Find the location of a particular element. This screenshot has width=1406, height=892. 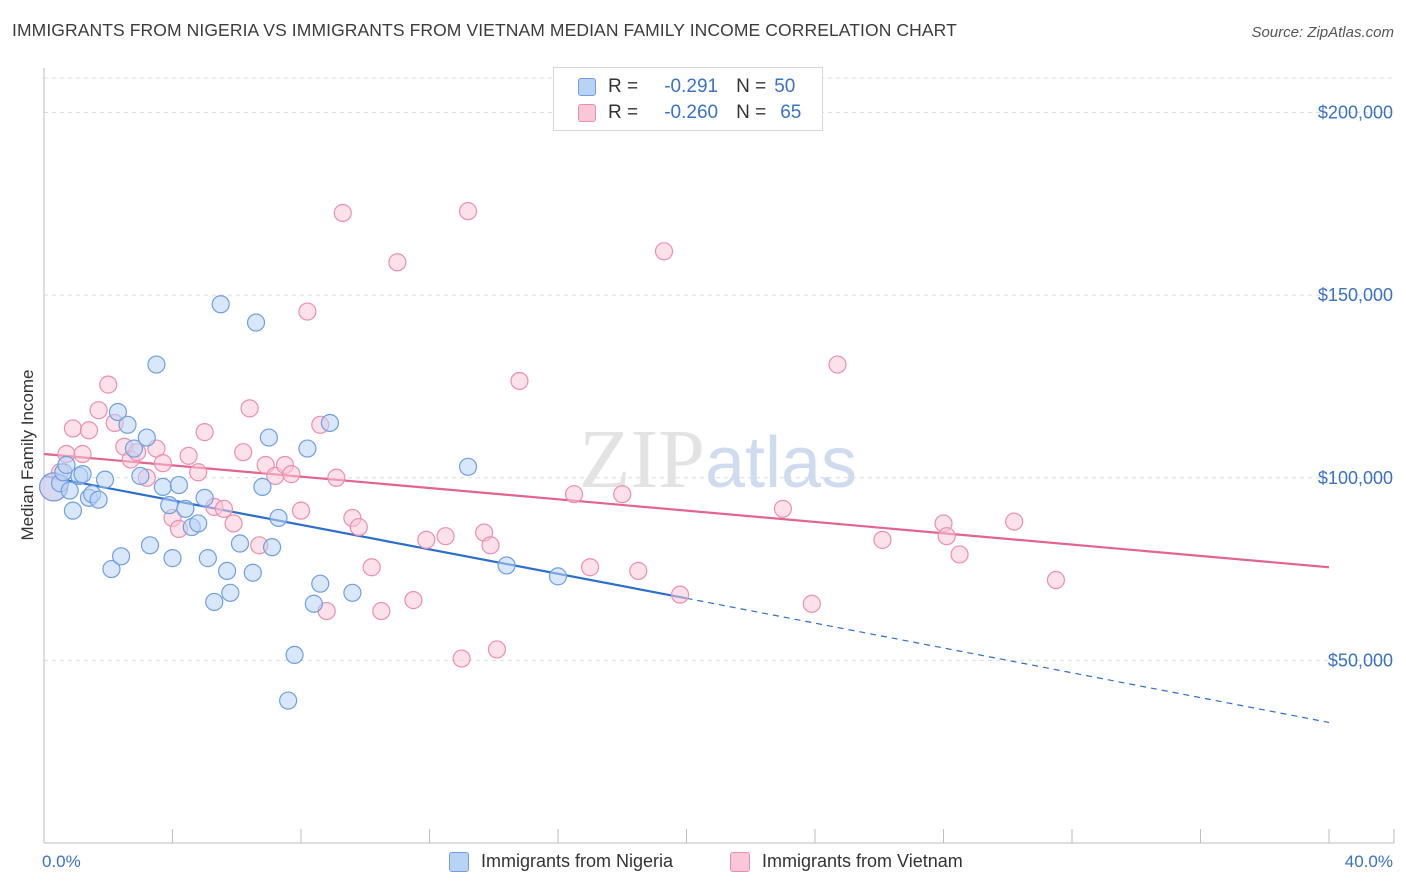

nigeria-trend-line is located at coordinates (365, 537).